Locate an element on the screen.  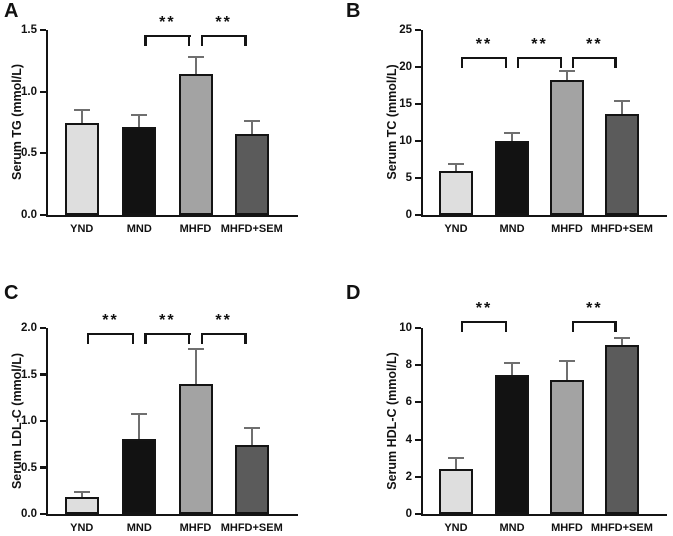
panel-letter-d: D is located at coordinates (353, 293).